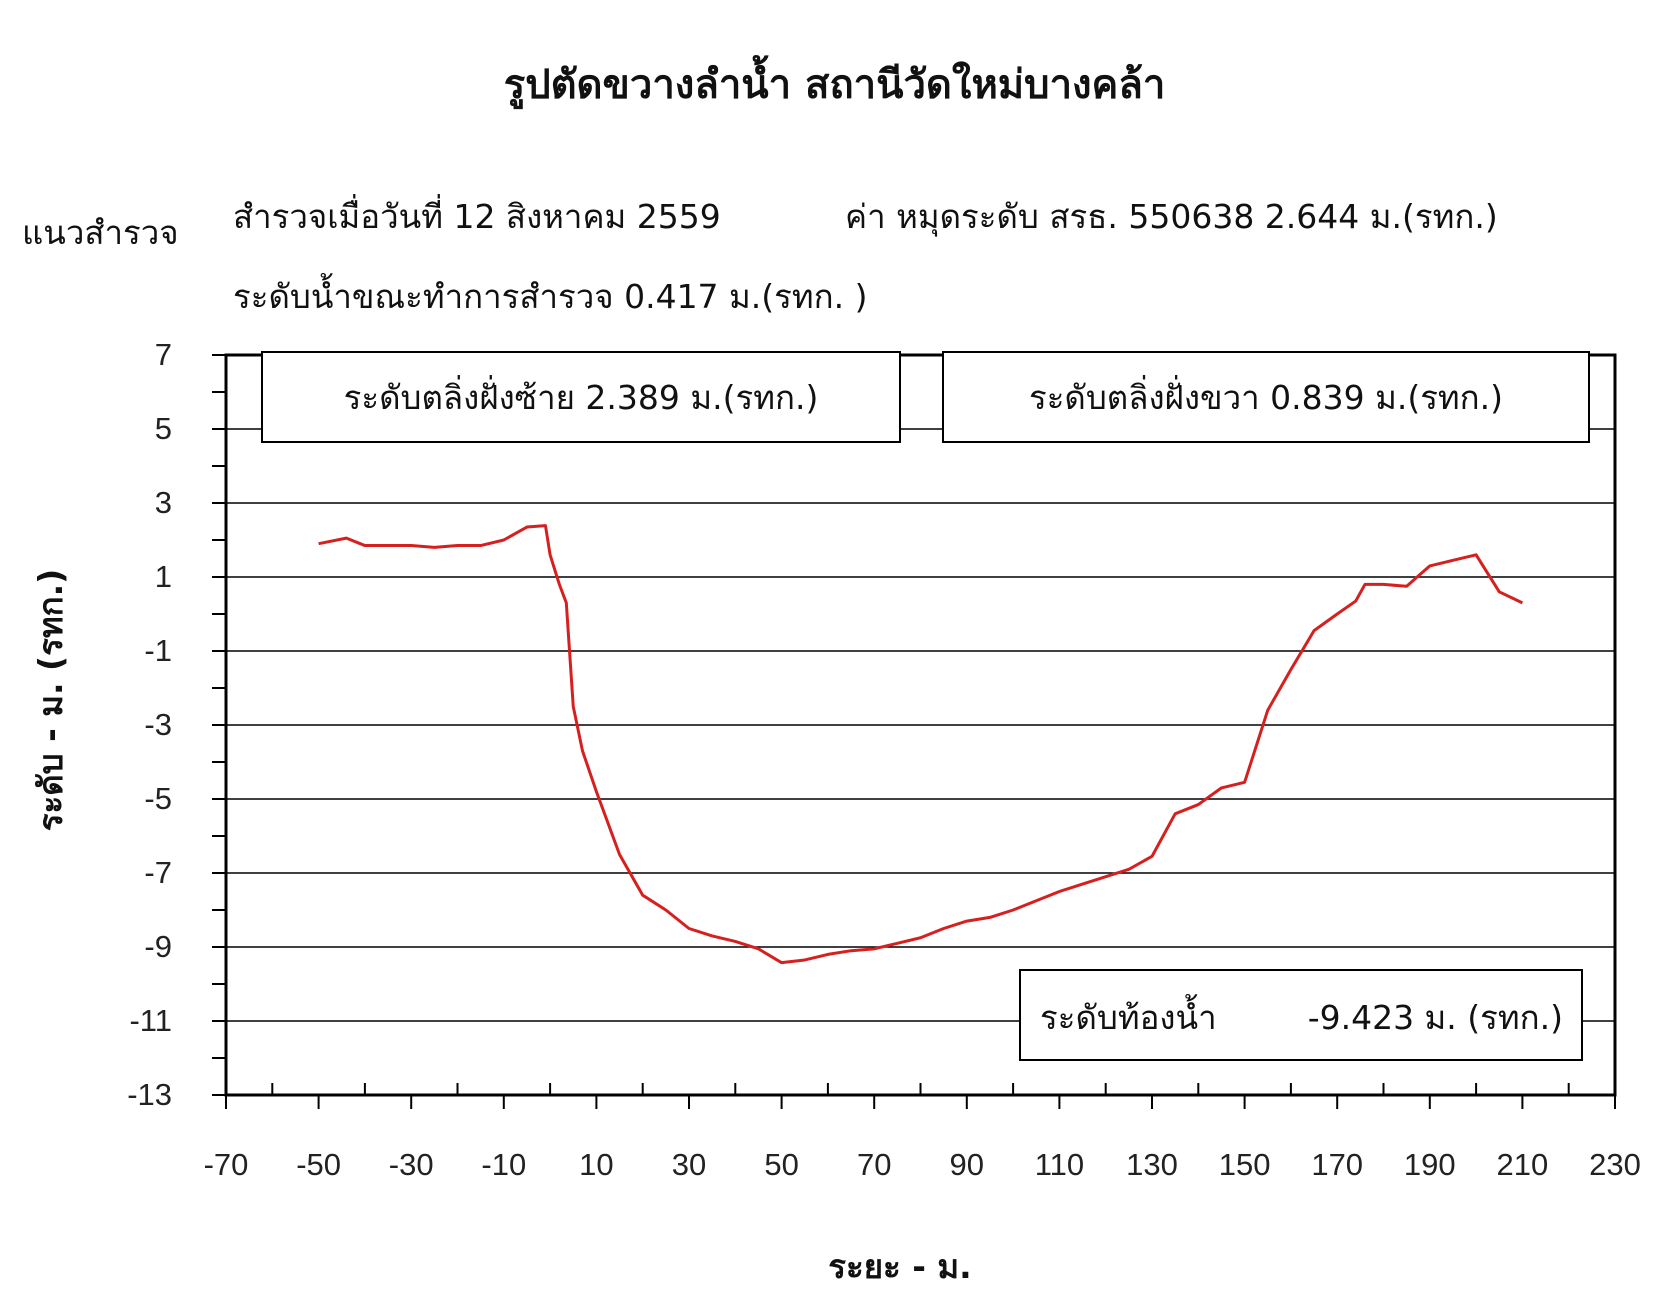 This screenshot has height=1316, width=1669. Describe the element at coordinates (163, 502) in the screenshot. I see `y-tick-label: 3` at that location.